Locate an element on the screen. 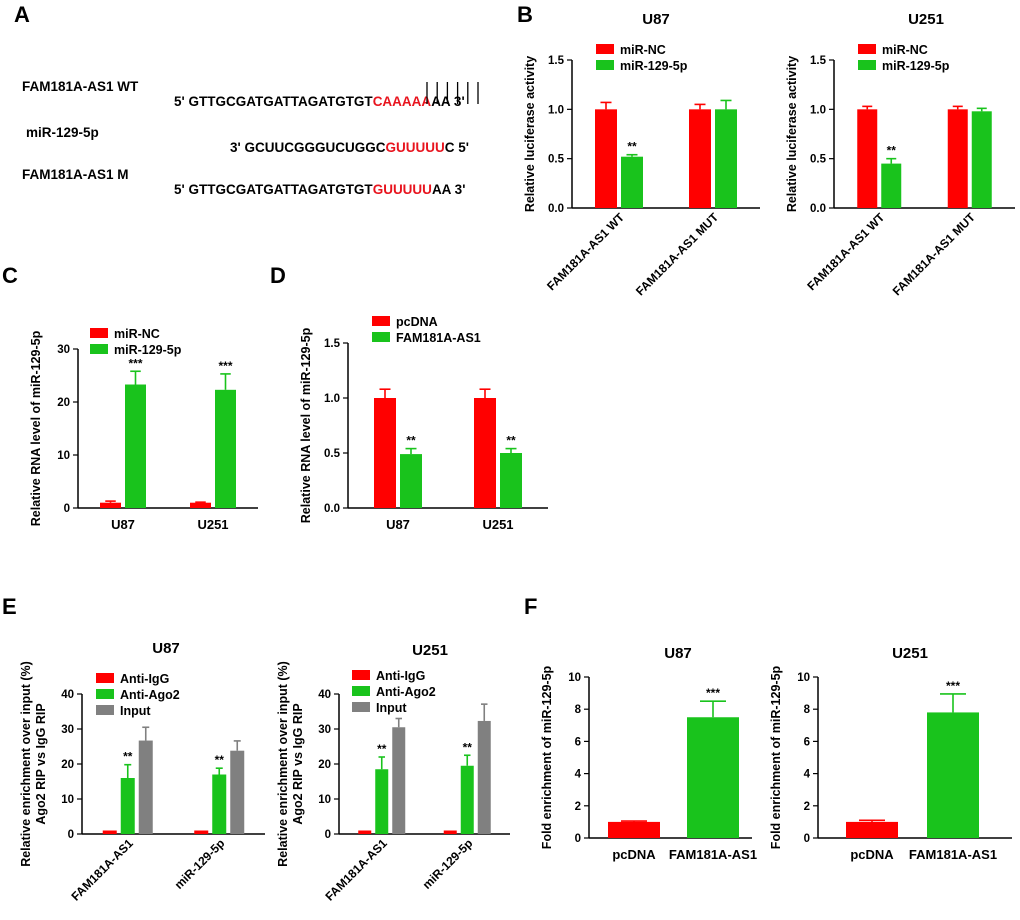 The width and height of the screenshot is (1020, 920). chart-title: U87 is located at coordinates (656, 19).